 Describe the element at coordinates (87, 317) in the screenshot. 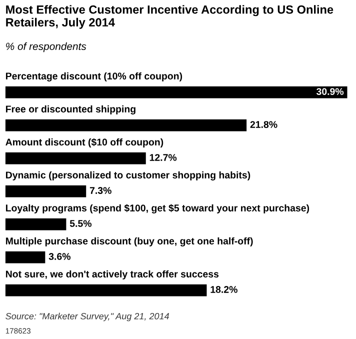

I see `source-note: Source: "Marketer Survey," Aug 21, 2014` at that location.